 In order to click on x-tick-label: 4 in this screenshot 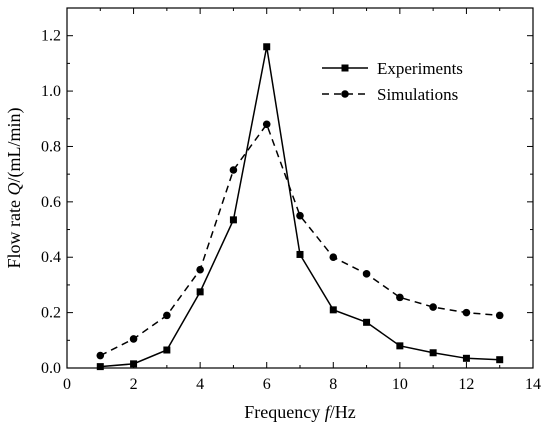, I will do `click(200, 384)`.